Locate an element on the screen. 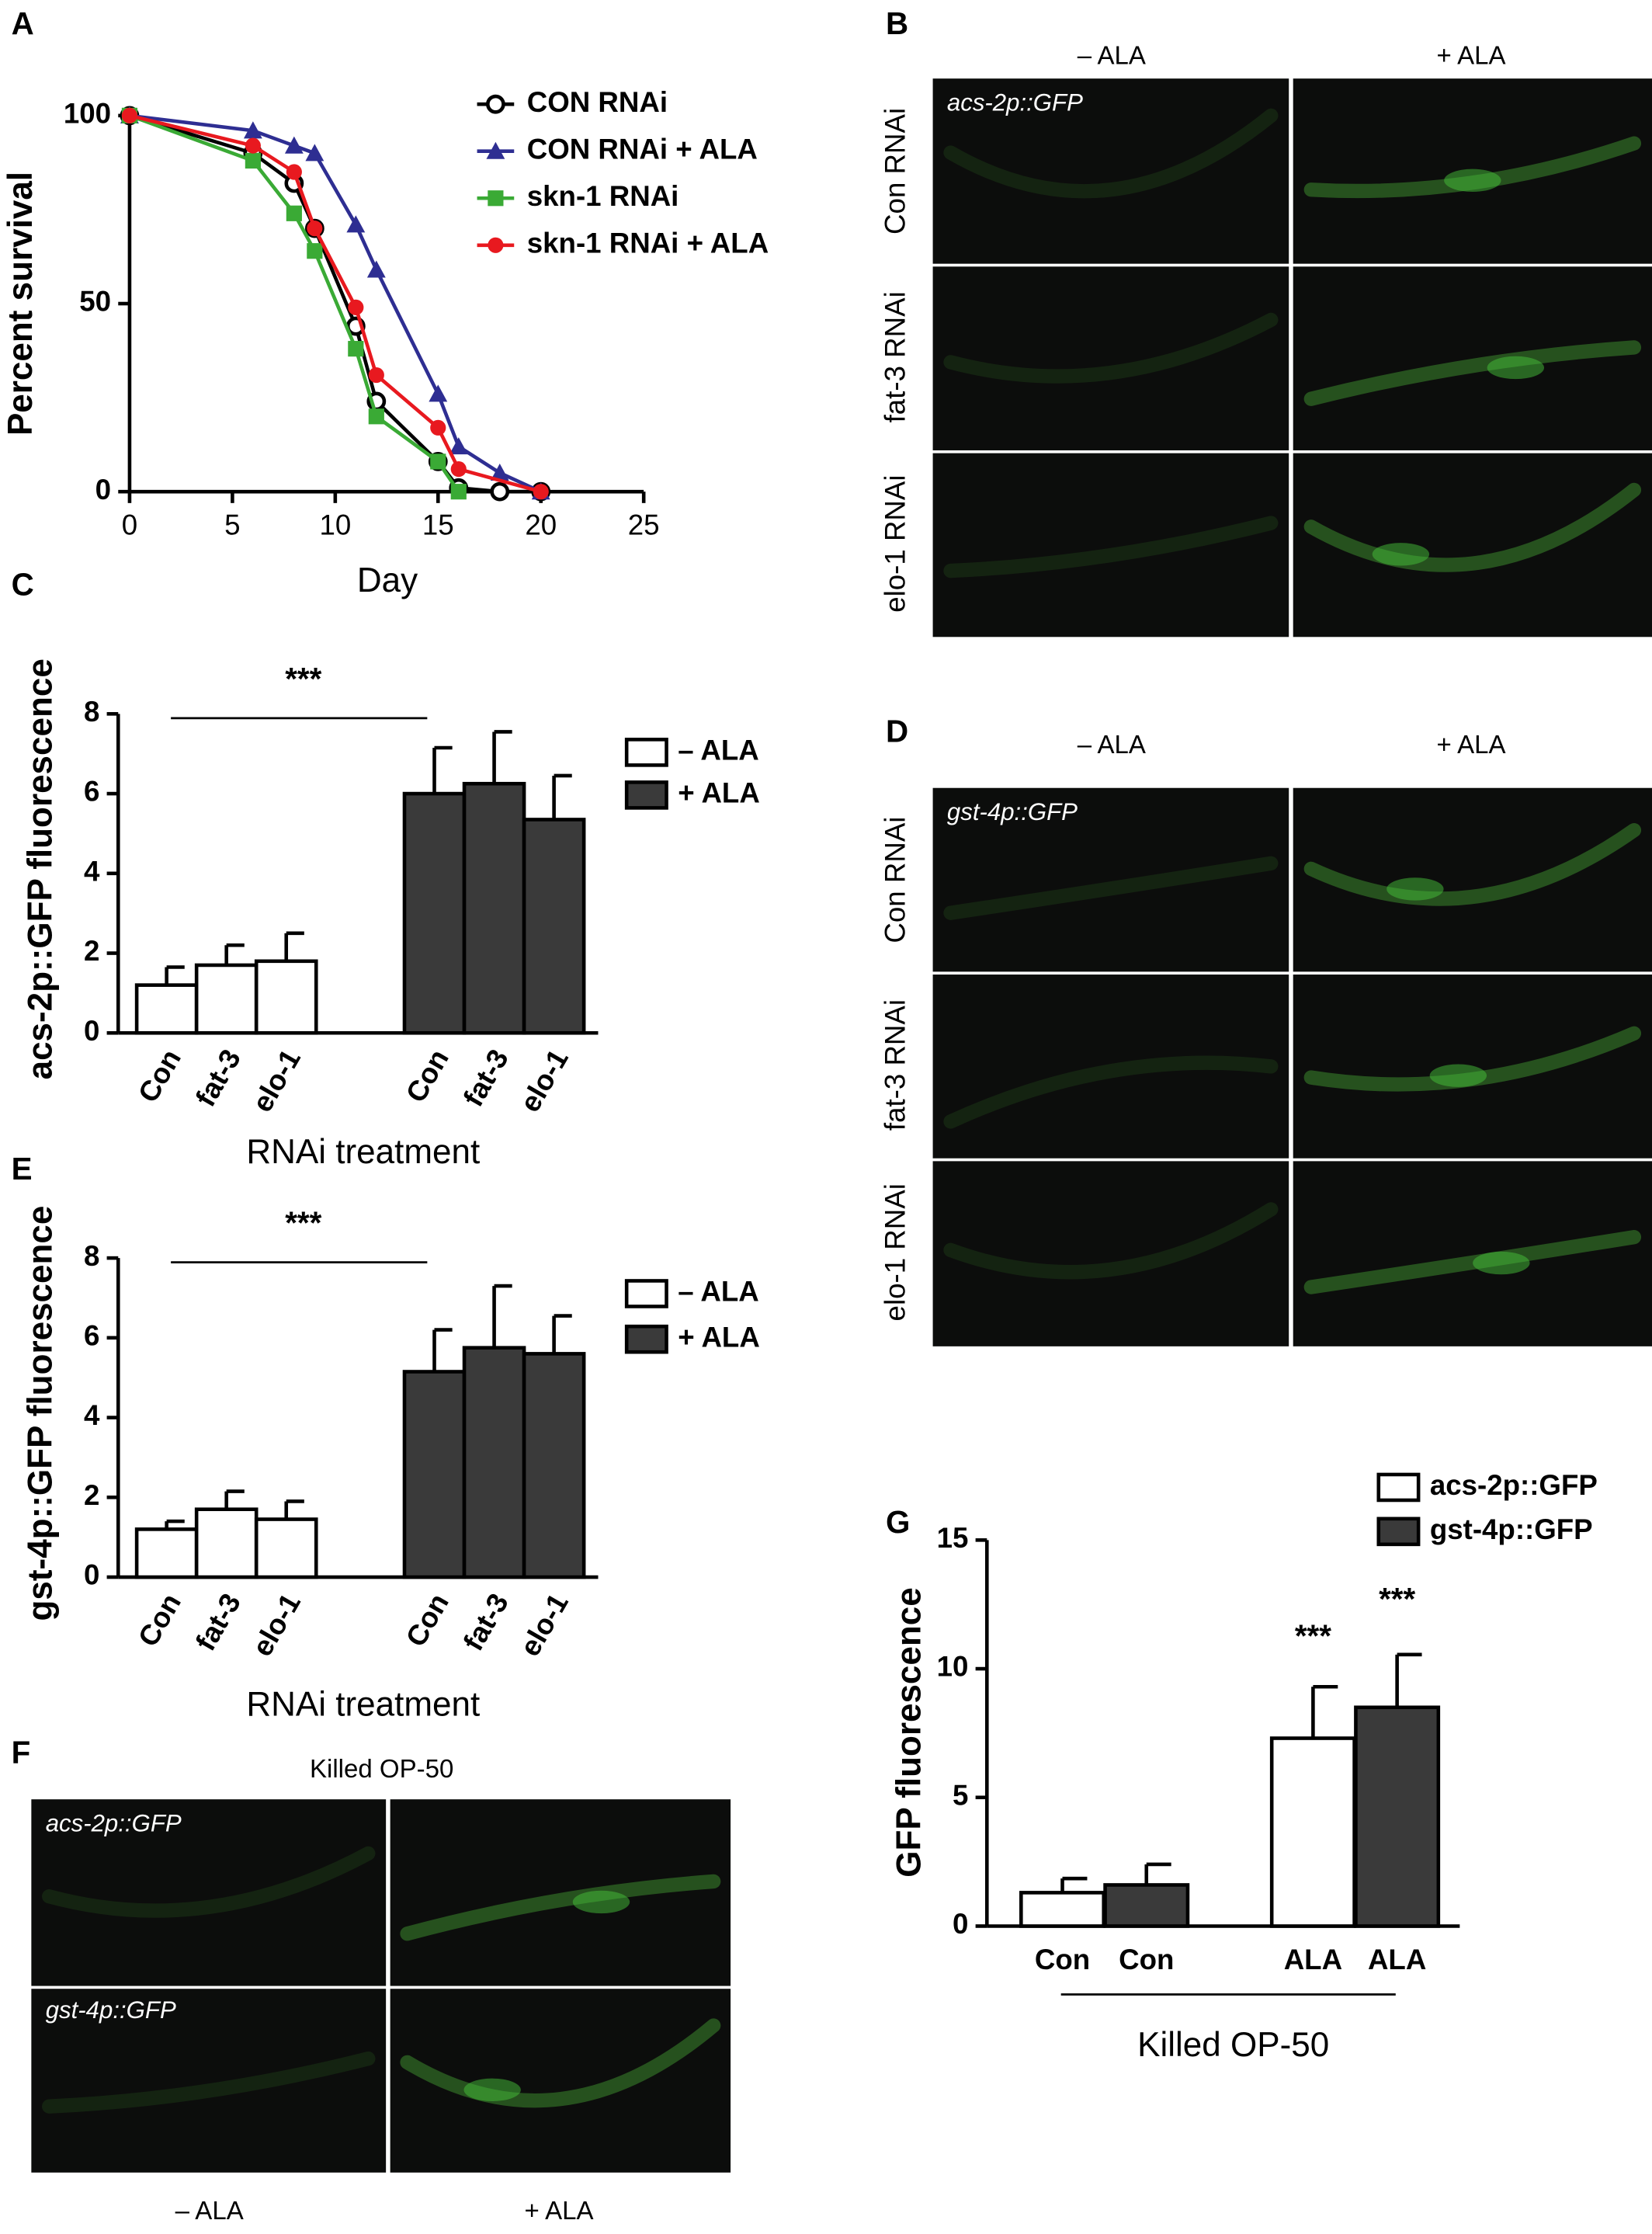 The image size is (1652, 2234). legend-label: acs-2p::GFP is located at coordinates (1514, 1485).